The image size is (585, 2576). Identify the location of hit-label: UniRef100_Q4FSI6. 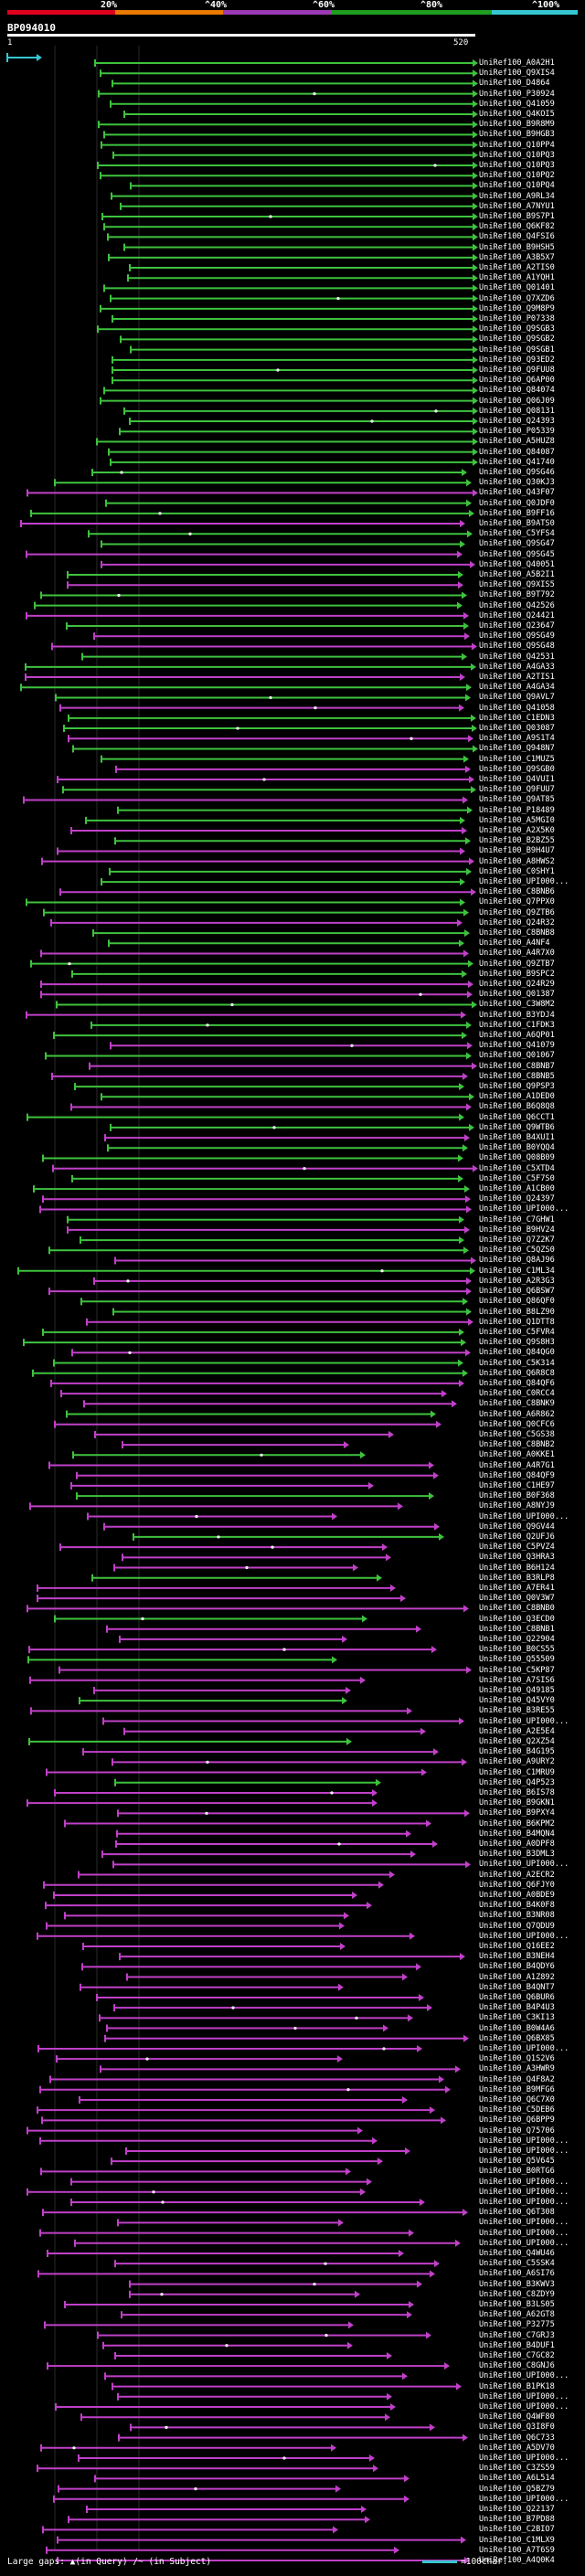
(517, 237).